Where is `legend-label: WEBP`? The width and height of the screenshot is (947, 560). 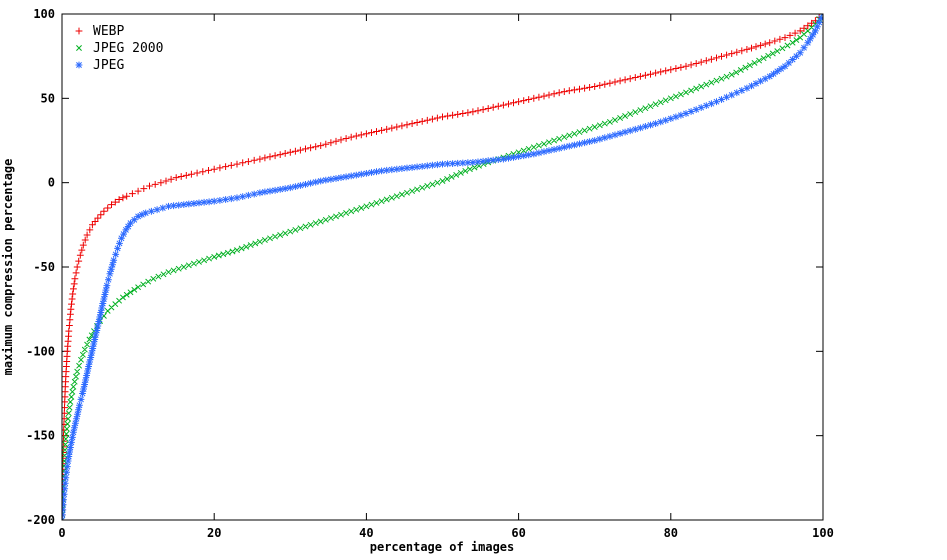 legend-label: WEBP is located at coordinates (108, 31).